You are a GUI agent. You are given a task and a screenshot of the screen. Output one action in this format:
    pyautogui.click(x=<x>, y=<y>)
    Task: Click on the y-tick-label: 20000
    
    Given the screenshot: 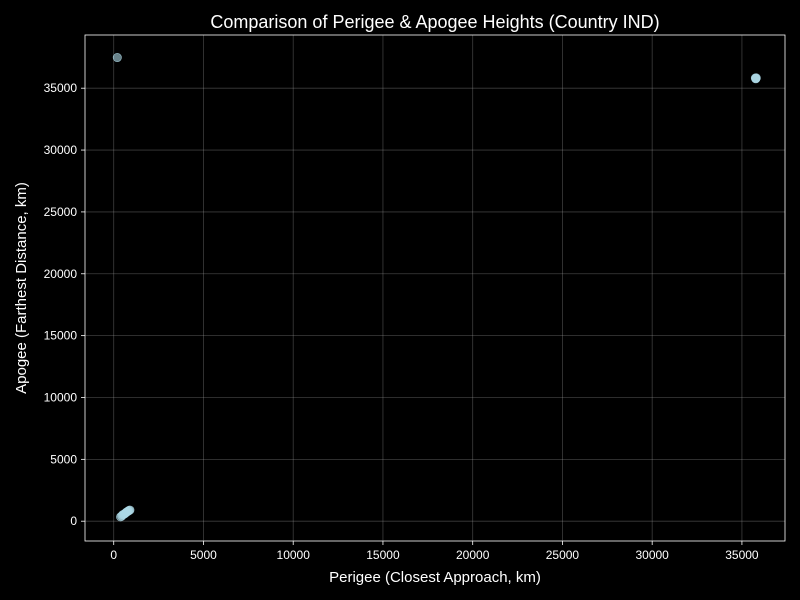 What is the action you would take?
    pyautogui.click(x=61, y=274)
    